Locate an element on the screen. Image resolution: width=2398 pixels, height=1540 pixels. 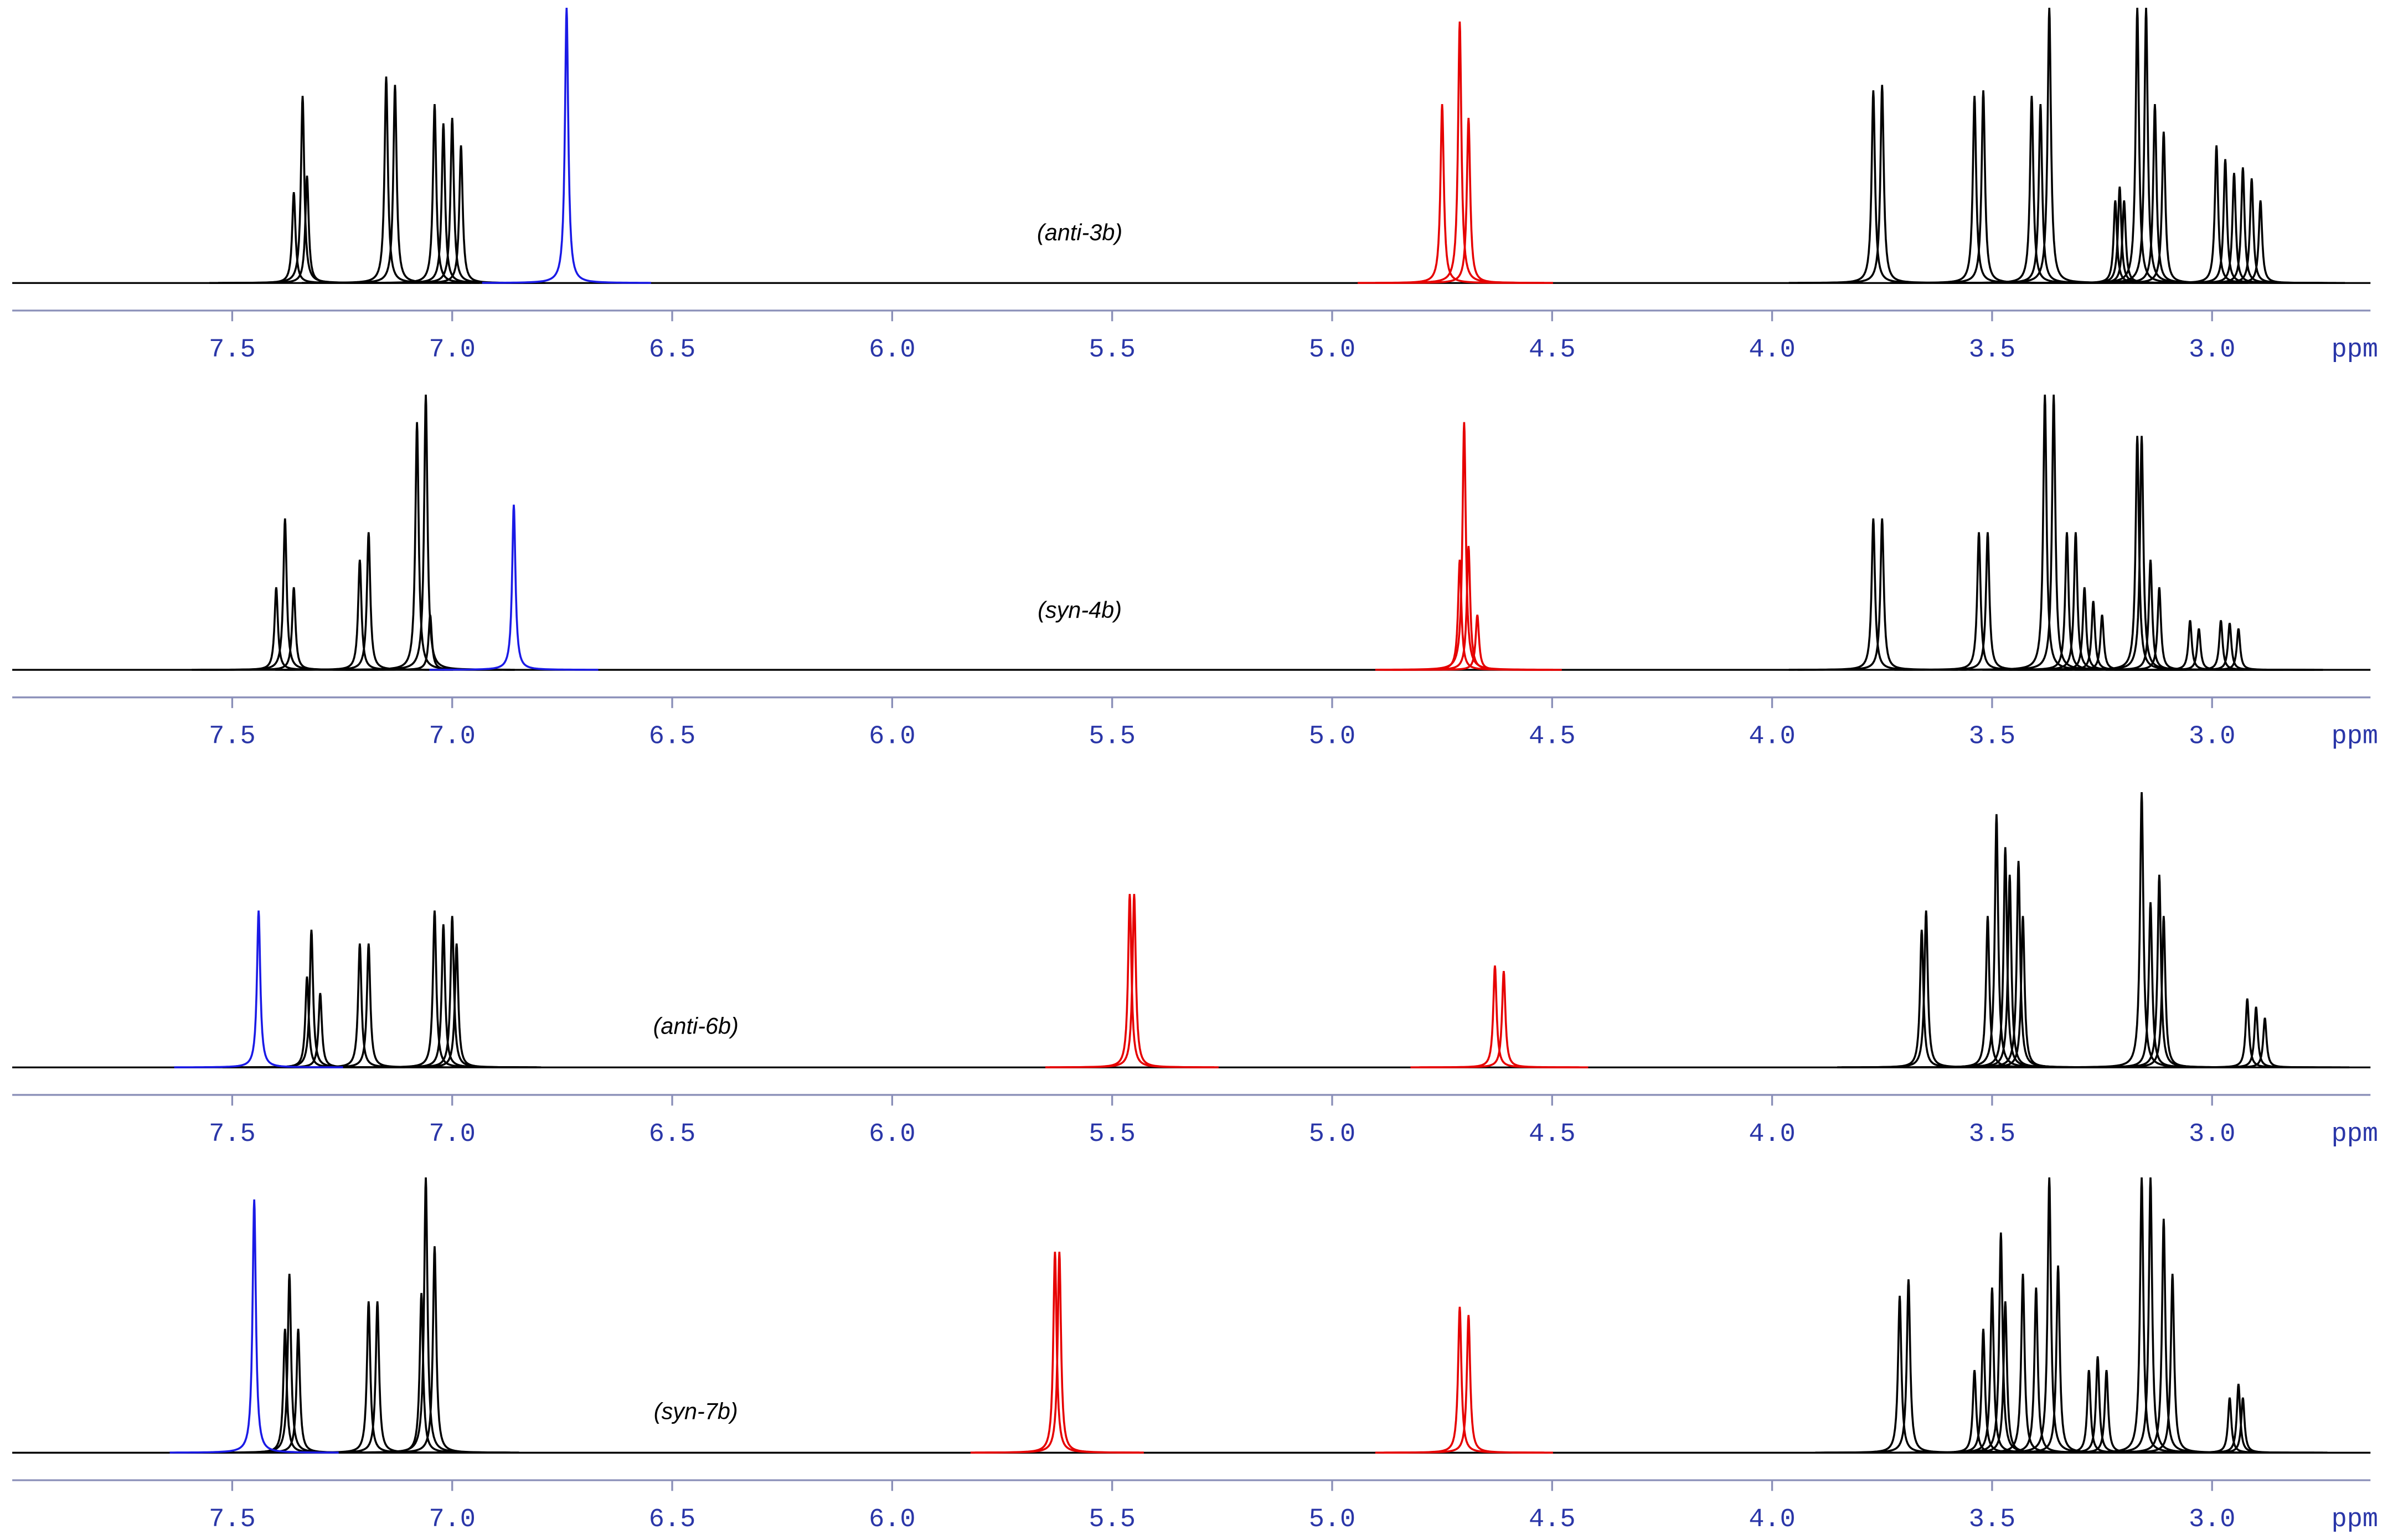
compound-label: (syn-7b) is located at coordinates (696, 1411).